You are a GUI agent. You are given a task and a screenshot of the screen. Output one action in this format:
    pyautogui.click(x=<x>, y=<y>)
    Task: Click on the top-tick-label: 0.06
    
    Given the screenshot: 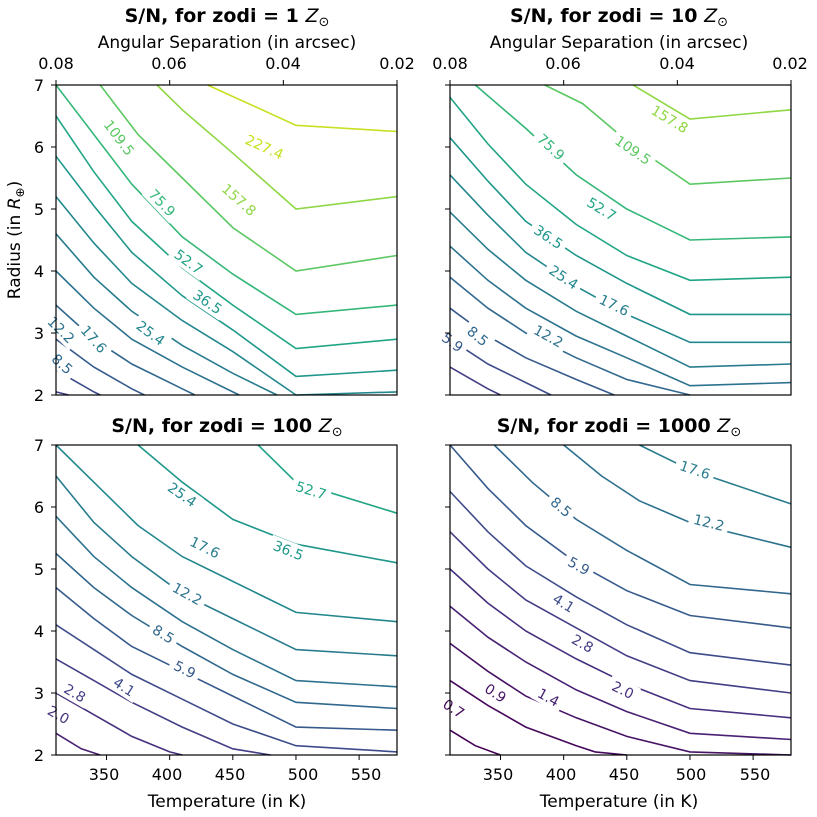 What is the action you would take?
    pyautogui.click(x=169, y=63)
    